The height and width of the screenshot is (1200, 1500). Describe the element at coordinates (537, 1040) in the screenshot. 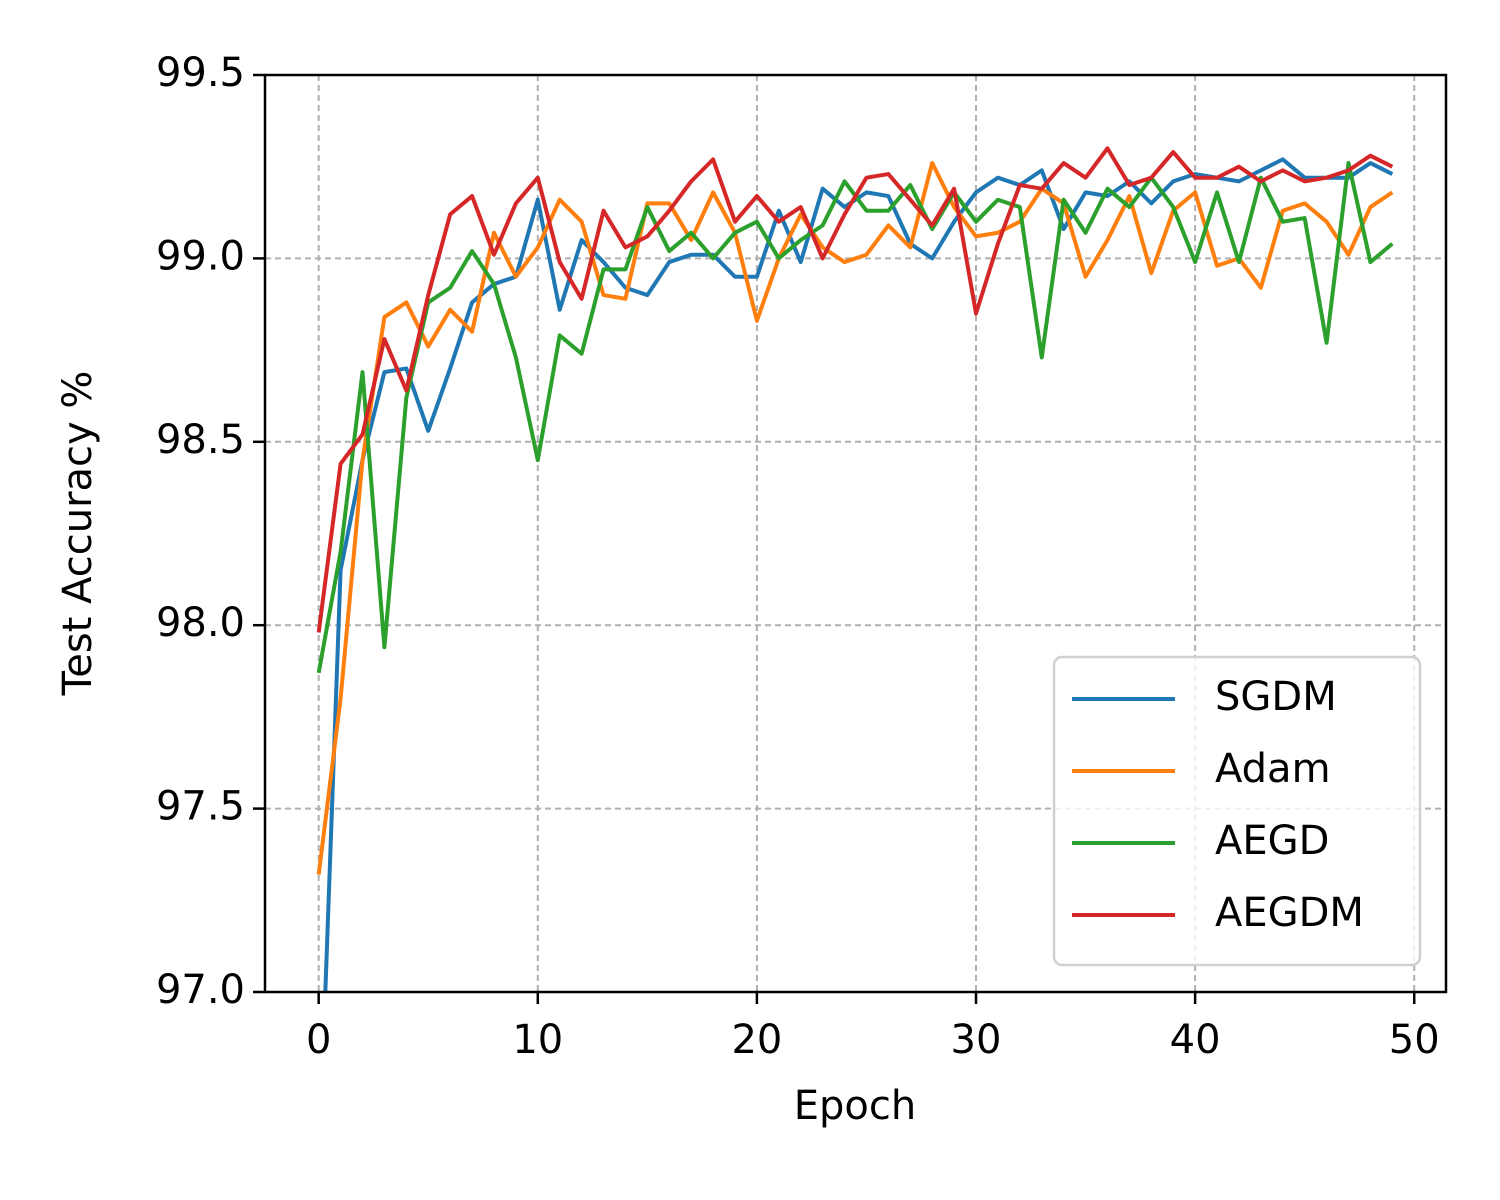

I see `x-tick-label: 10` at that location.